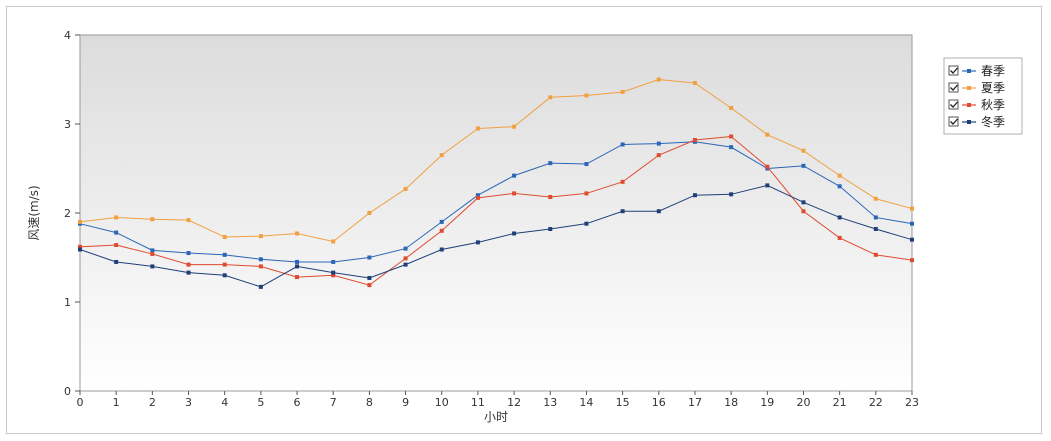 Image resolution: width=1051 pixels, height=441 pixels. What do you see at coordinates (67, 213) in the screenshot?
I see `y-tick-label: 2` at bounding box center [67, 213].